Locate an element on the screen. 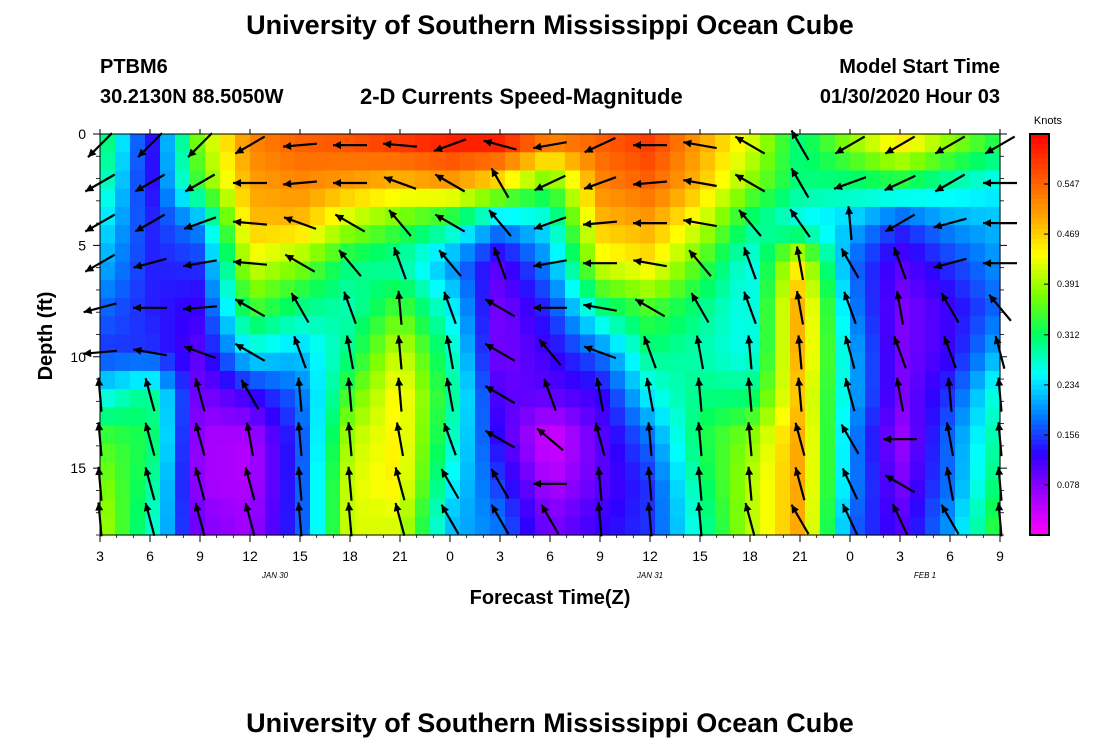 This screenshot has height=750, width=1100. station-coordinates: 30.2130N 88.5050W is located at coordinates (192, 97).